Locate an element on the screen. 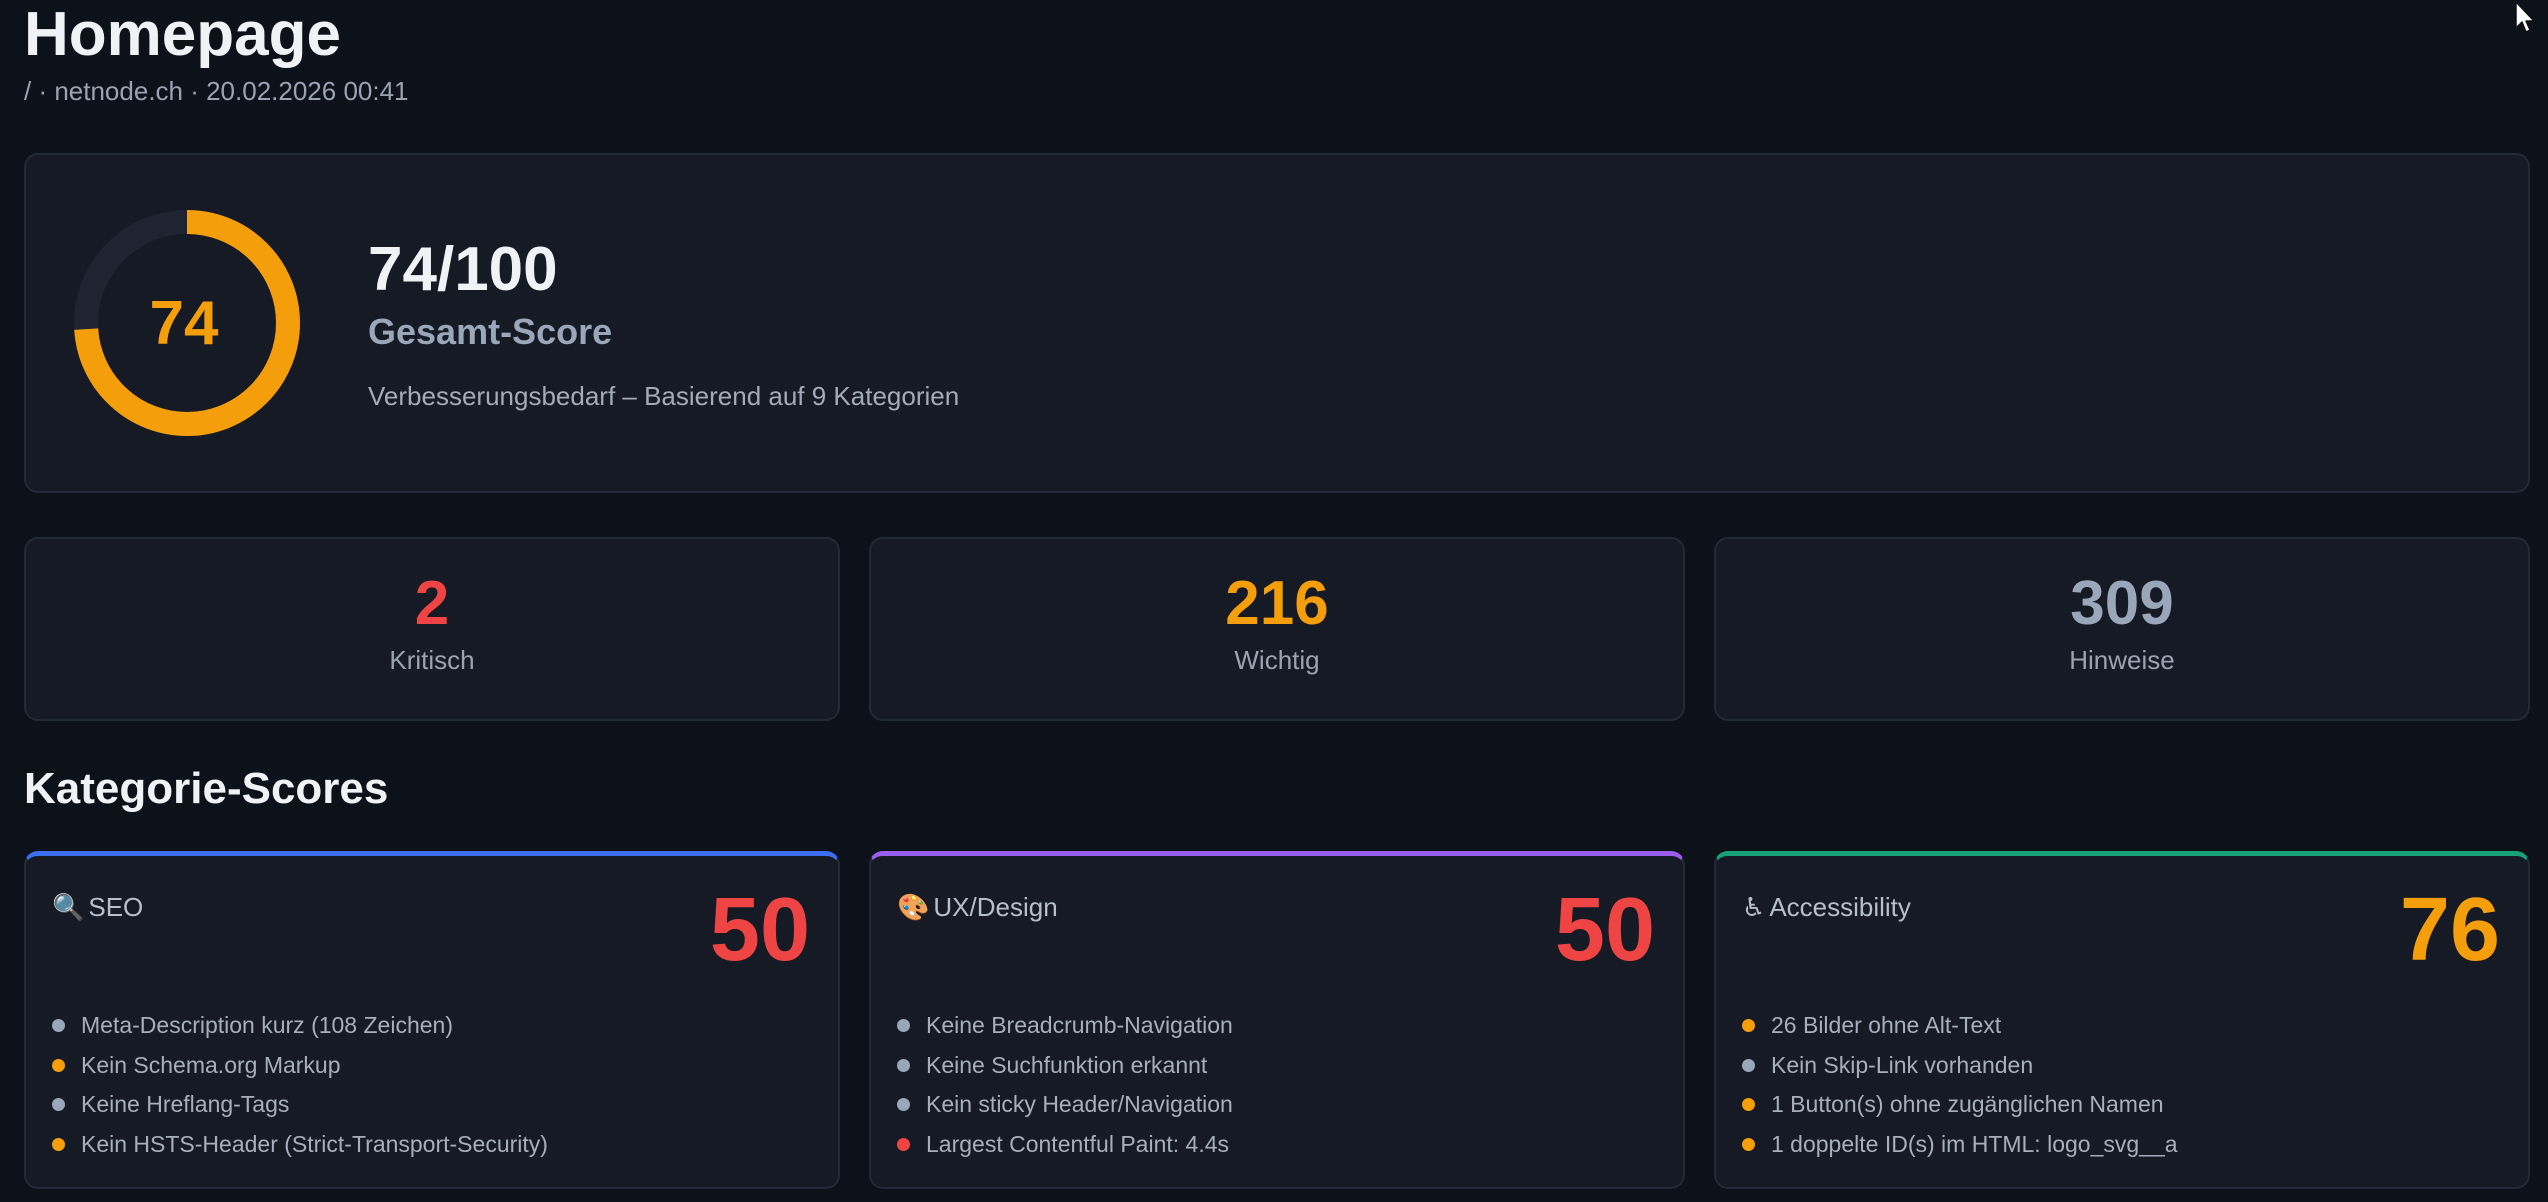  gauge-fill is located at coordinates (187, 323).